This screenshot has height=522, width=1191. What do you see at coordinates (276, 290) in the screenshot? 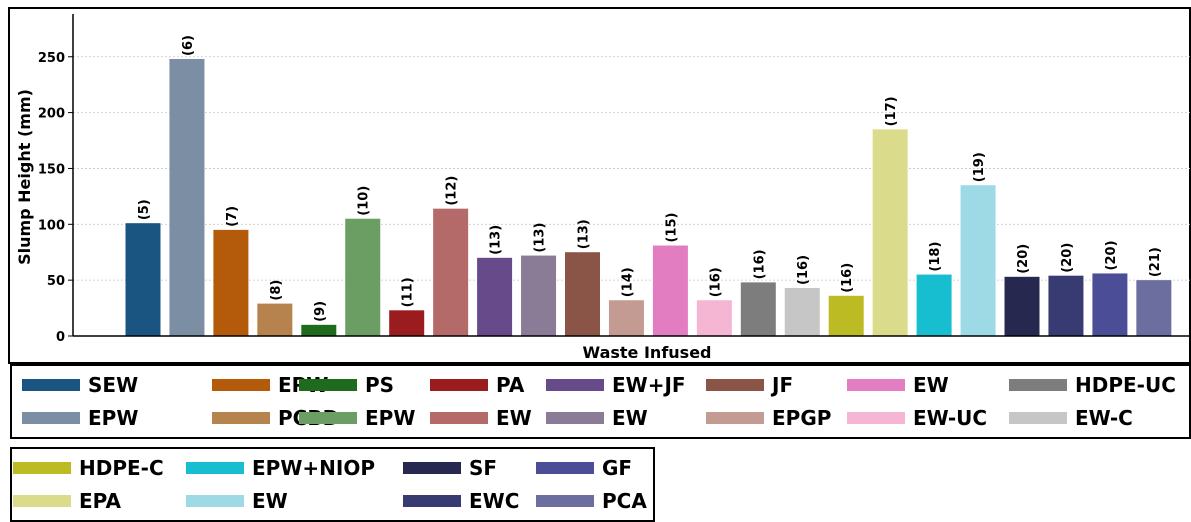
I see `bar-data-label: (8)` at bounding box center [276, 290].